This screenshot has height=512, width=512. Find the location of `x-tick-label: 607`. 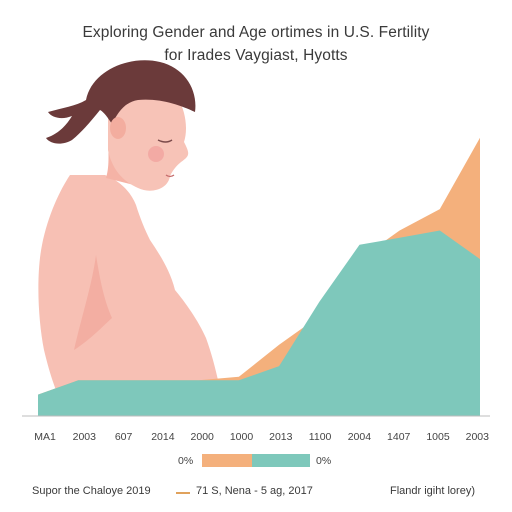

x-tick-label: 607 is located at coordinates (124, 437).